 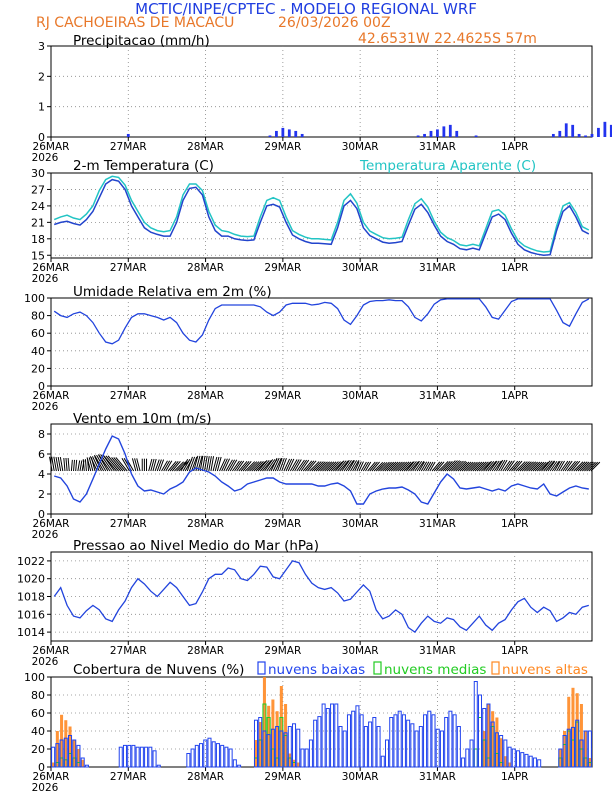 What do you see at coordinates (51, 147) in the screenshot?
I see `x-tick-label: 26MAR` at bounding box center [51, 147].